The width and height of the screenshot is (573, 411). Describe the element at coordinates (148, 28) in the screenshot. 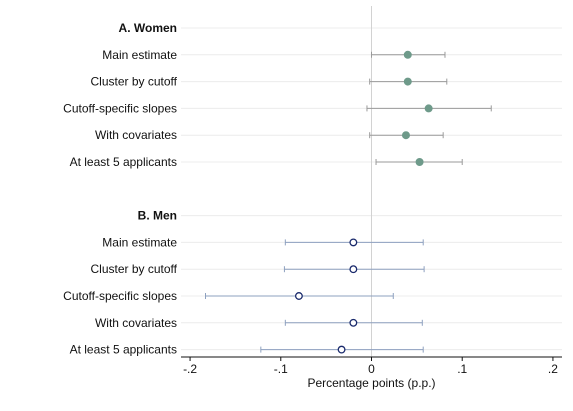

I see `group-label: A. Women` at that location.